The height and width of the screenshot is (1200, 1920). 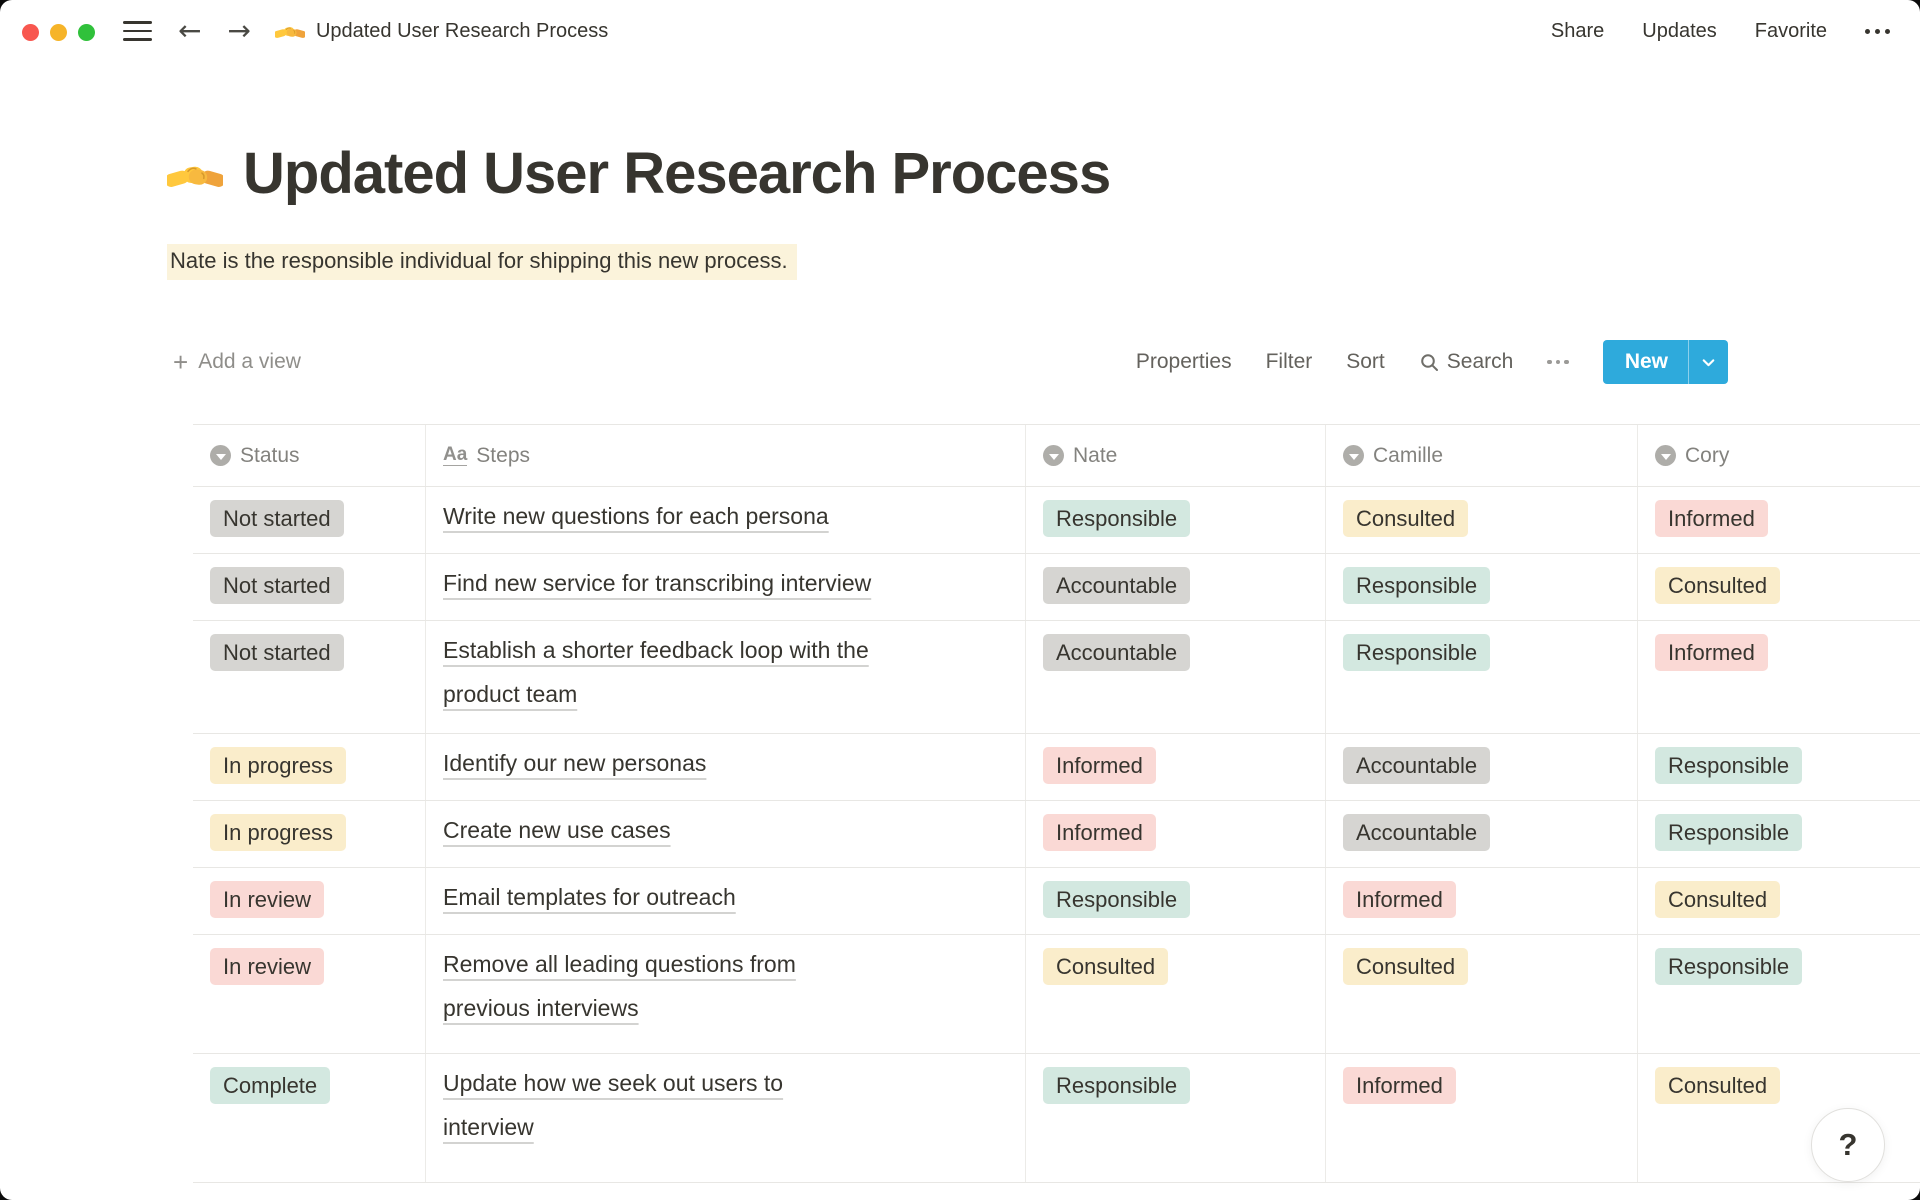 What do you see at coordinates (309, 1118) in the screenshot?
I see `status-cell: Complete` at bounding box center [309, 1118].